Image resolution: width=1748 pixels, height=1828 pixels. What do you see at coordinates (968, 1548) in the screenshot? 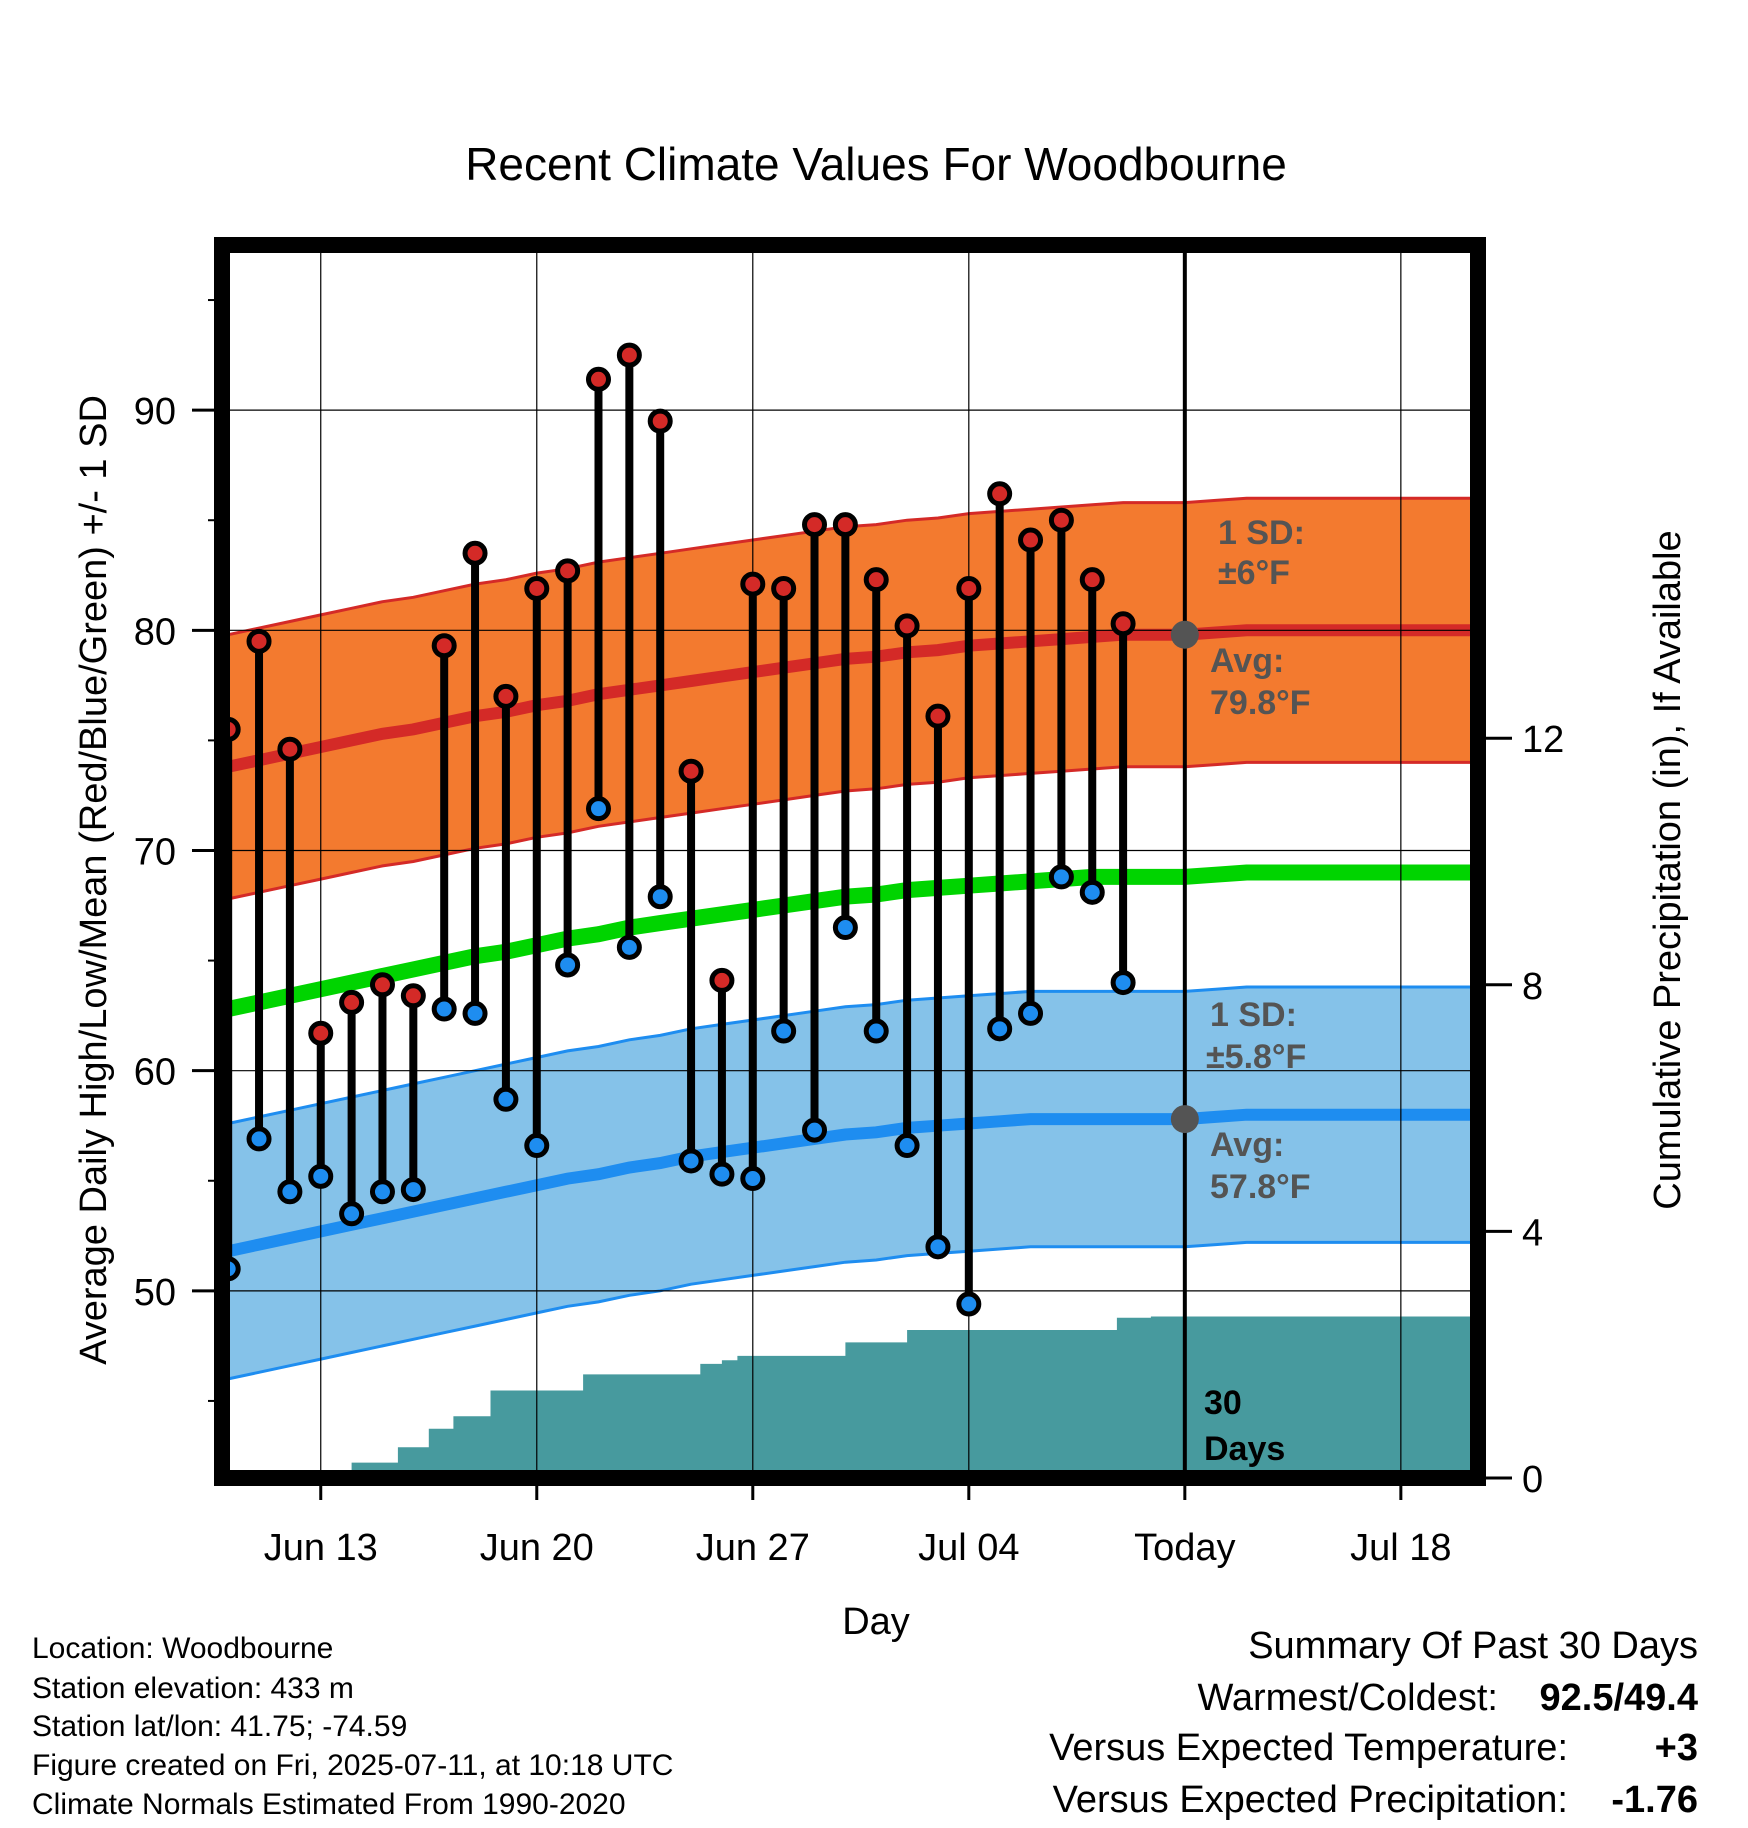
I see `x-tick-label: Jul 04` at bounding box center [968, 1548].